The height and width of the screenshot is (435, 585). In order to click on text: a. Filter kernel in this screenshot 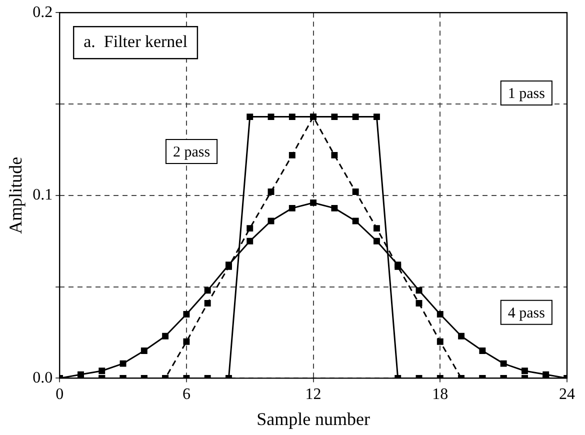, I will do `click(136, 42)`.